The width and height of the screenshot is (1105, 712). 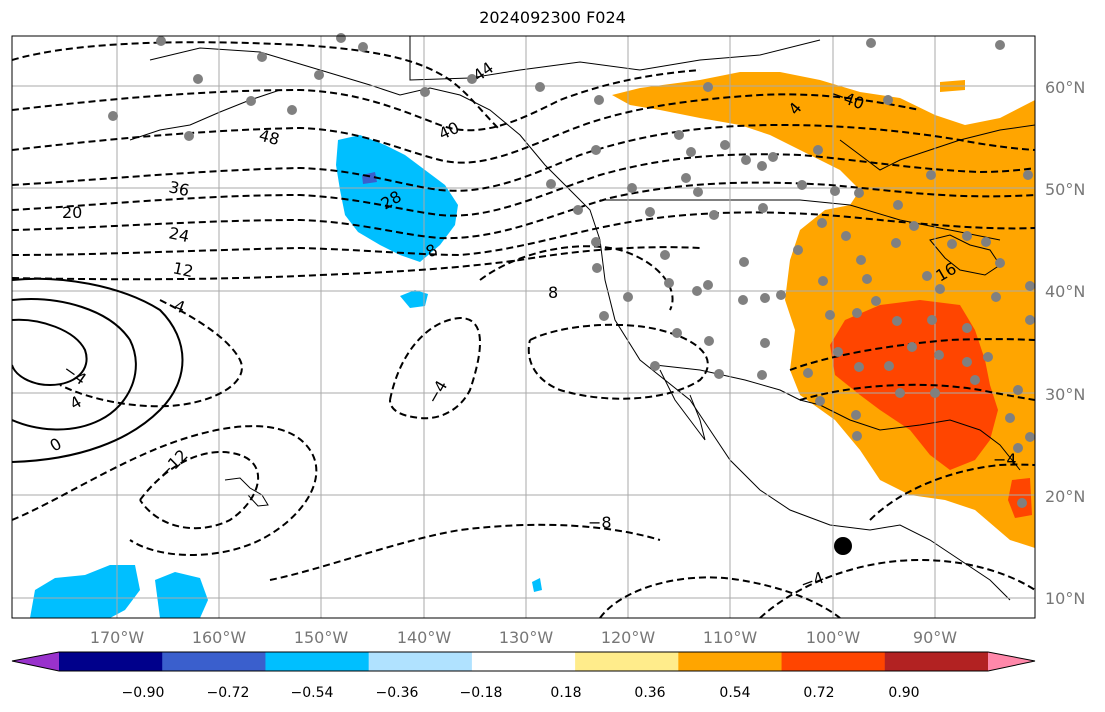 I want to click on colorbar-tick: −0.72, so click(x=228, y=693).